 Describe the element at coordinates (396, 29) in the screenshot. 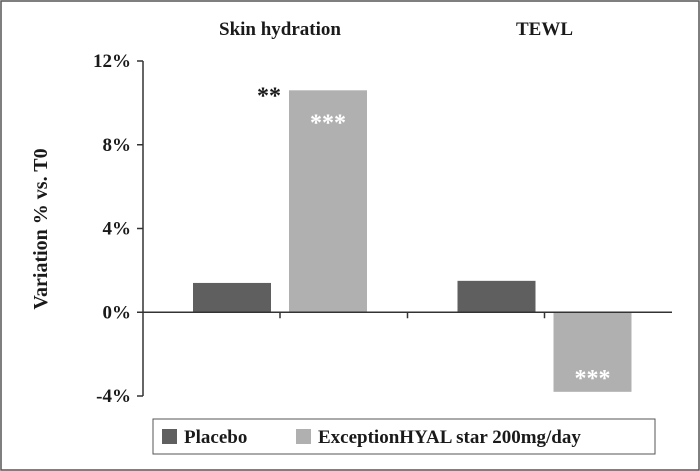

I see `category-labels: Skin hydration TEWL` at that location.